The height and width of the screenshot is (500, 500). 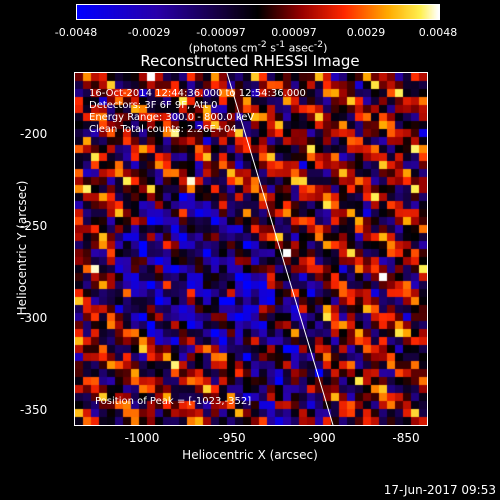 I want to click on x-tick: -900, so click(x=322, y=438).